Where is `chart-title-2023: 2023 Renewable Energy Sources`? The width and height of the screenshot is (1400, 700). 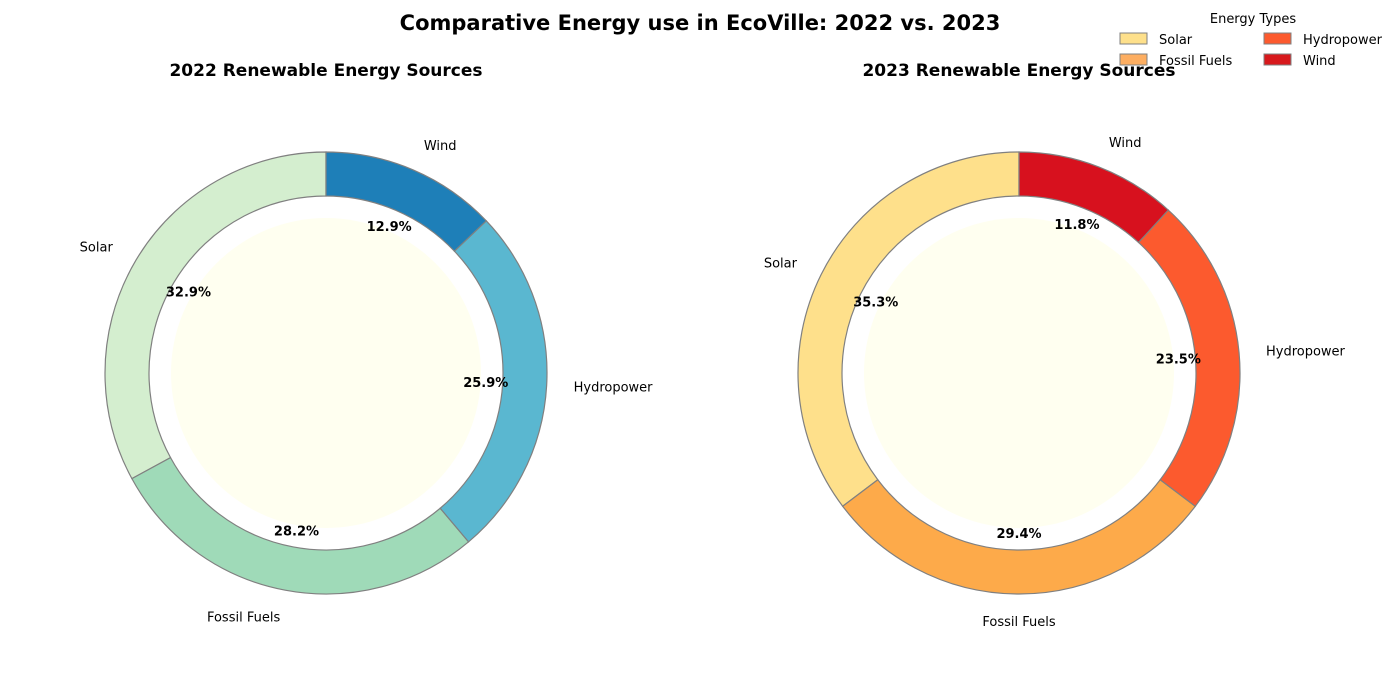
chart-title-2023: 2023 Renewable Energy Sources is located at coordinates (1018, 71).